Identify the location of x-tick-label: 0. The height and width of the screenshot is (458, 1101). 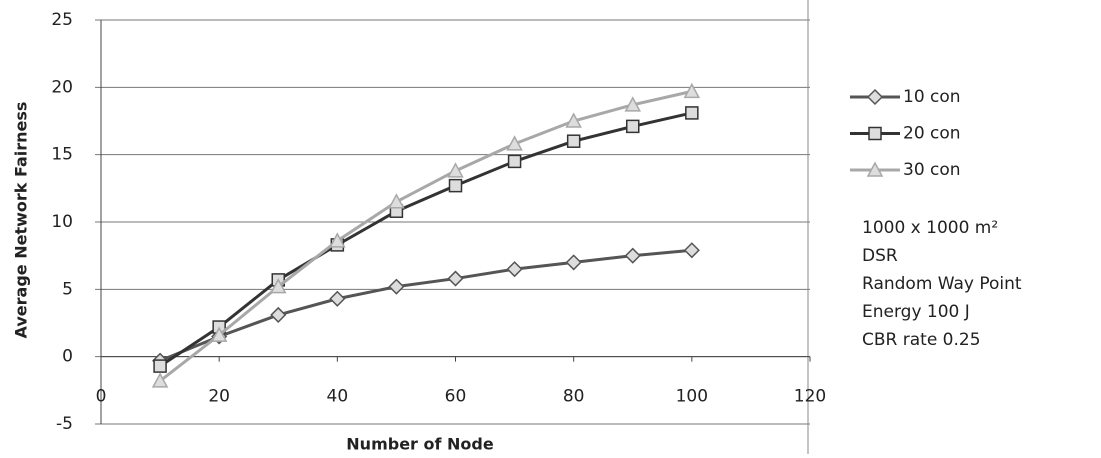
(101, 397).